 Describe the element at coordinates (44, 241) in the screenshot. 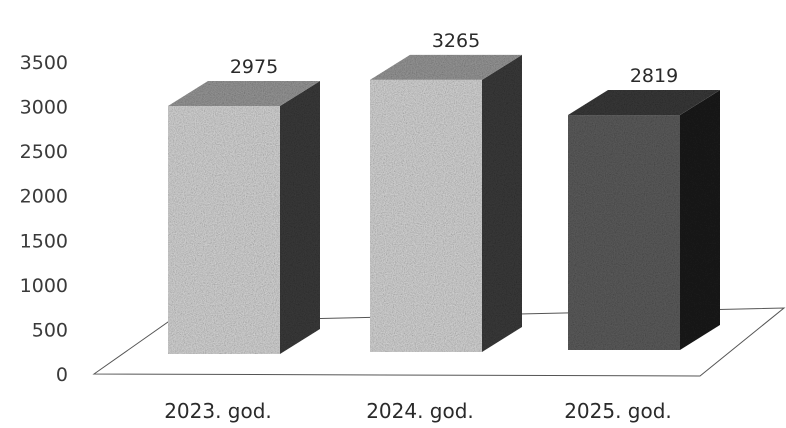

I see `y-tick-label: 1500` at that location.